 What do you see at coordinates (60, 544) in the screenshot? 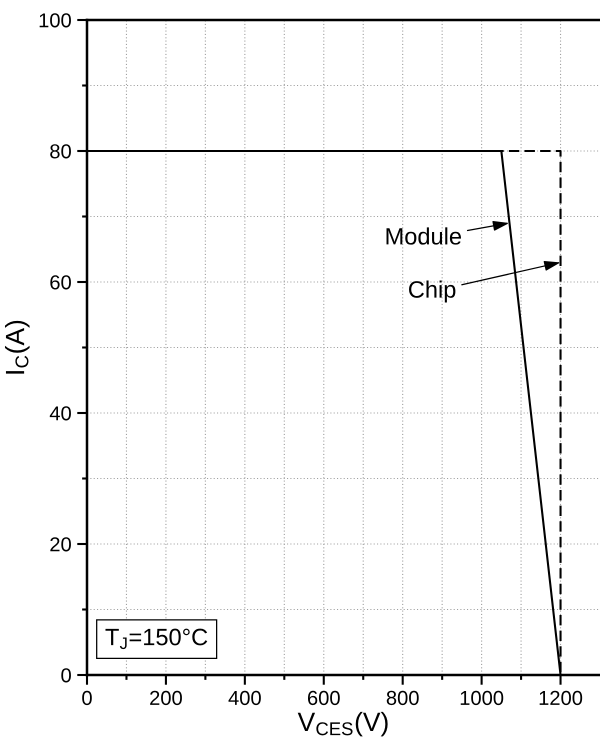
I see `y-tick-label: 20` at bounding box center [60, 544].